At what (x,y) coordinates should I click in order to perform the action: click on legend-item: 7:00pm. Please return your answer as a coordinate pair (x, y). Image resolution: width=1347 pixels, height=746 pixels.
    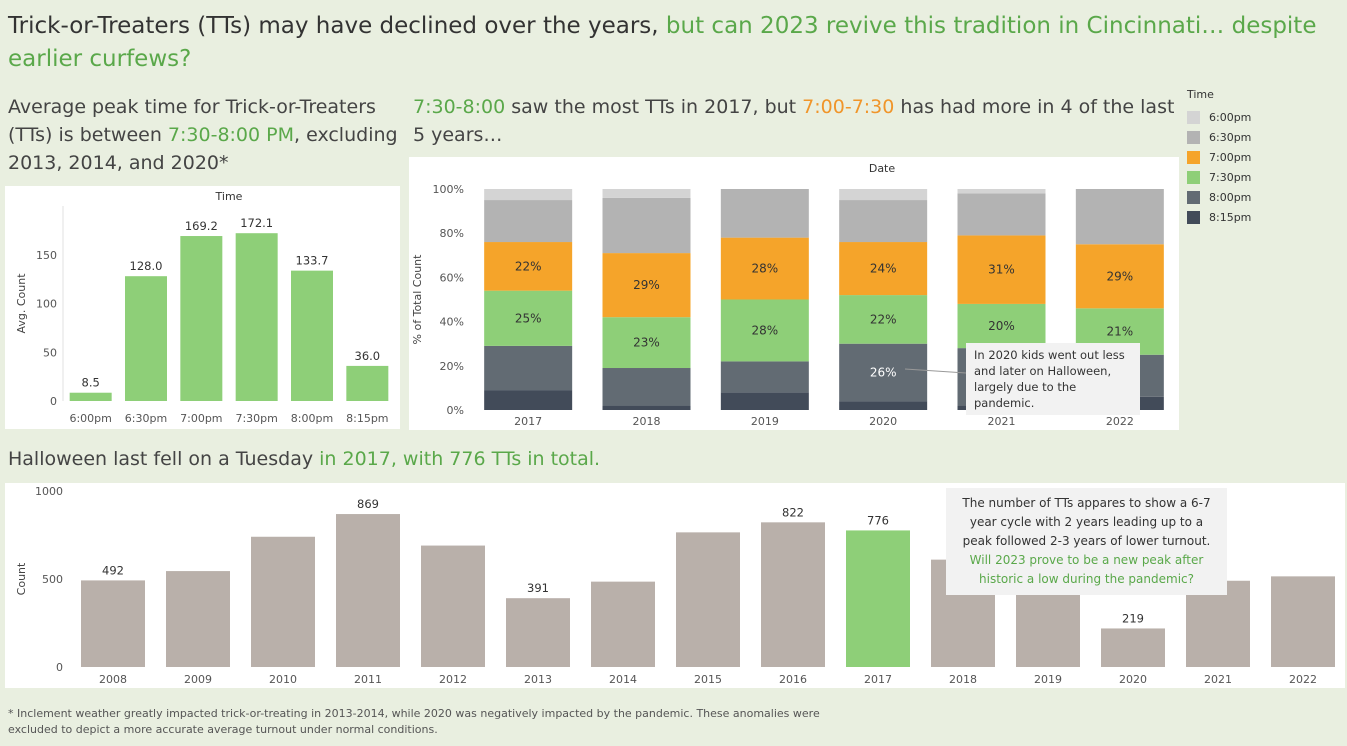
    Looking at the image, I should click on (1219, 157).